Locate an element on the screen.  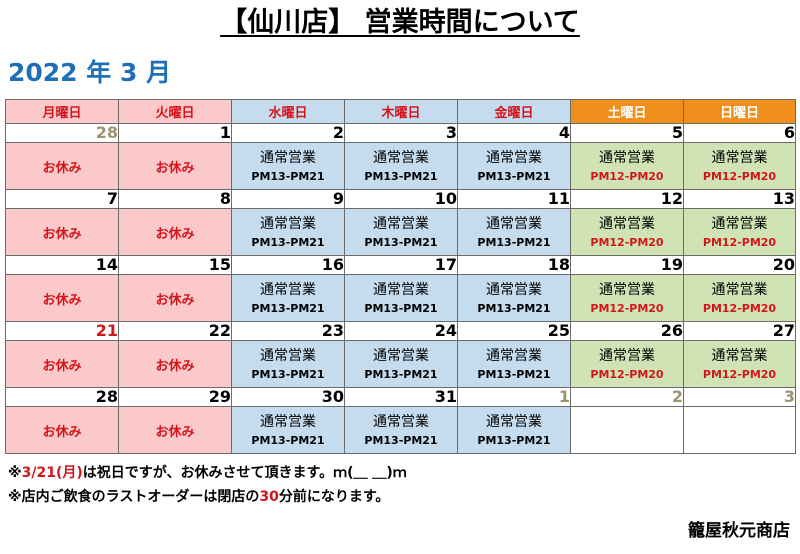
date-row: 28 1 2 3 4 5 6 is located at coordinates (400, 133).